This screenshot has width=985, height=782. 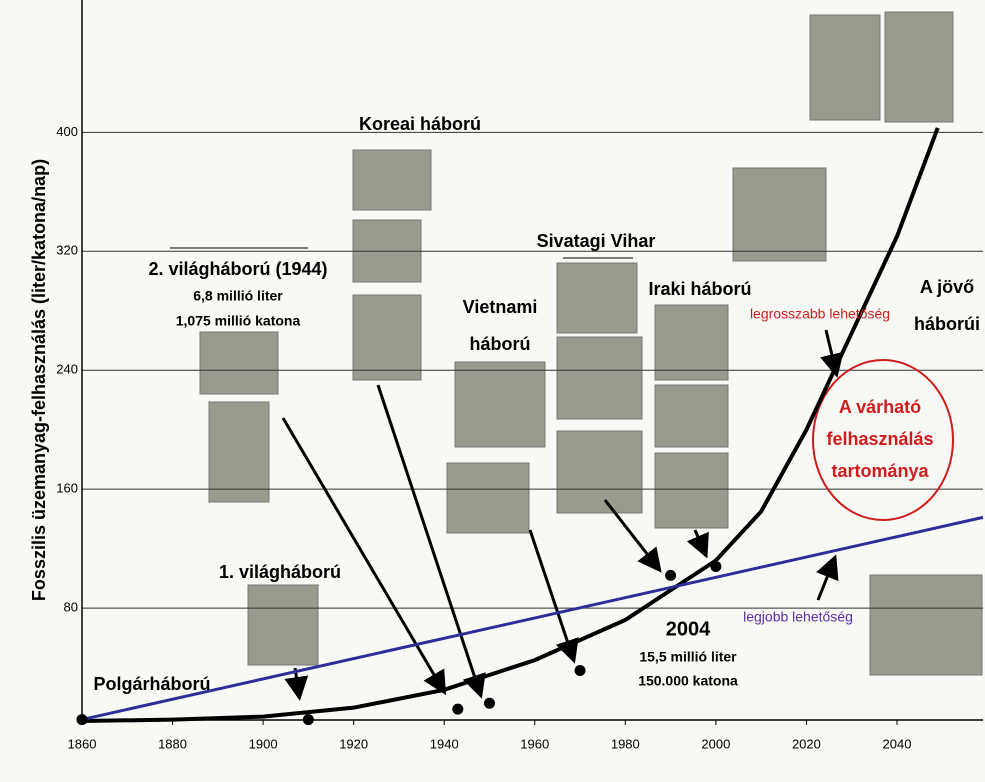 I want to click on x-tick-label: 1980, so click(x=625, y=743).